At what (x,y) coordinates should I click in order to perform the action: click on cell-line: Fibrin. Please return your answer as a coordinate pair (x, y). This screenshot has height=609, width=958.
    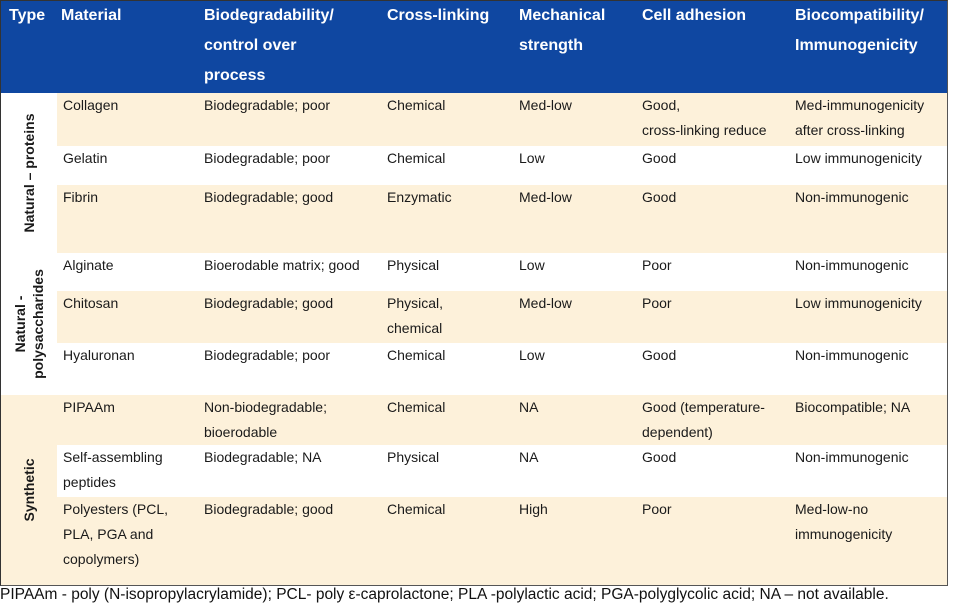
    Looking at the image, I should click on (81, 197).